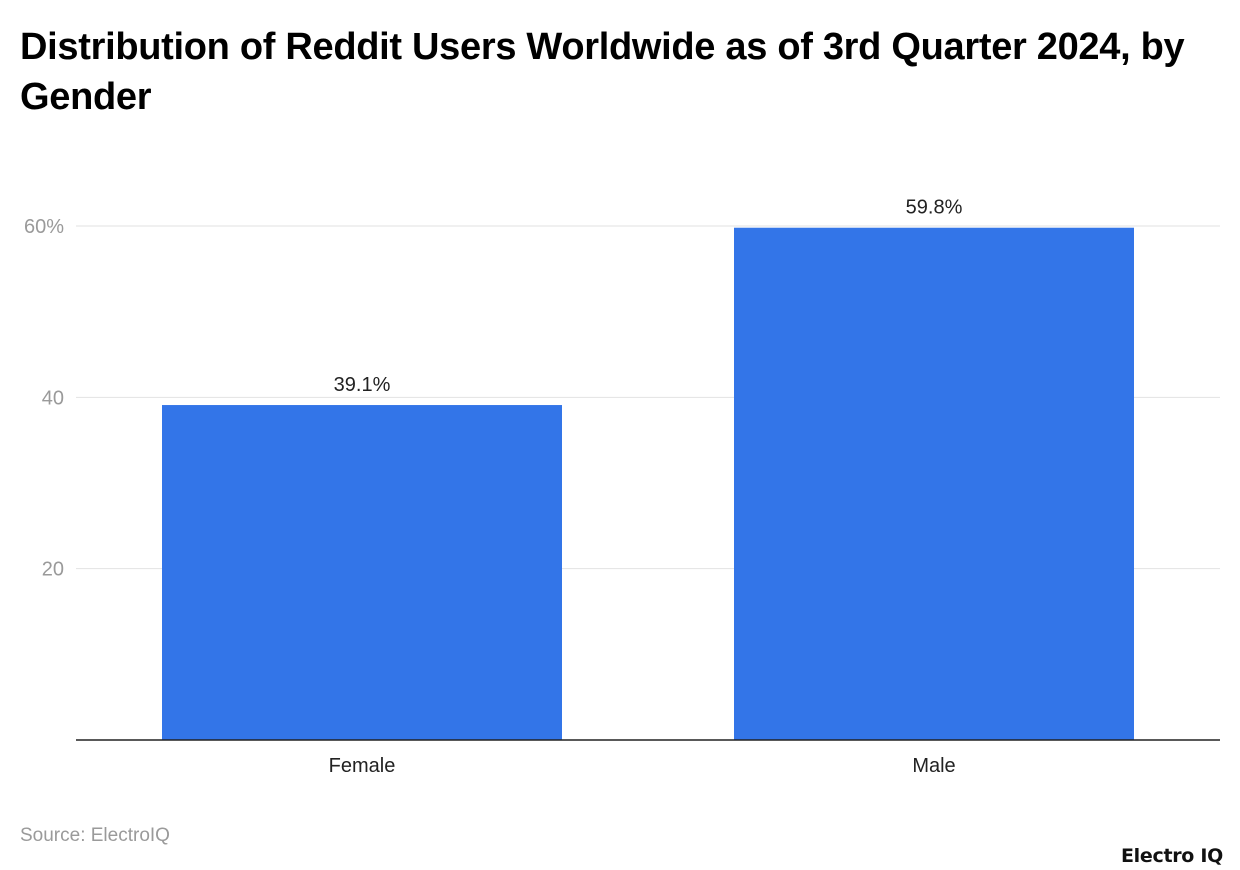 The image size is (1240, 870). I want to click on source-note: Source: ElectroIQ, so click(95, 835).